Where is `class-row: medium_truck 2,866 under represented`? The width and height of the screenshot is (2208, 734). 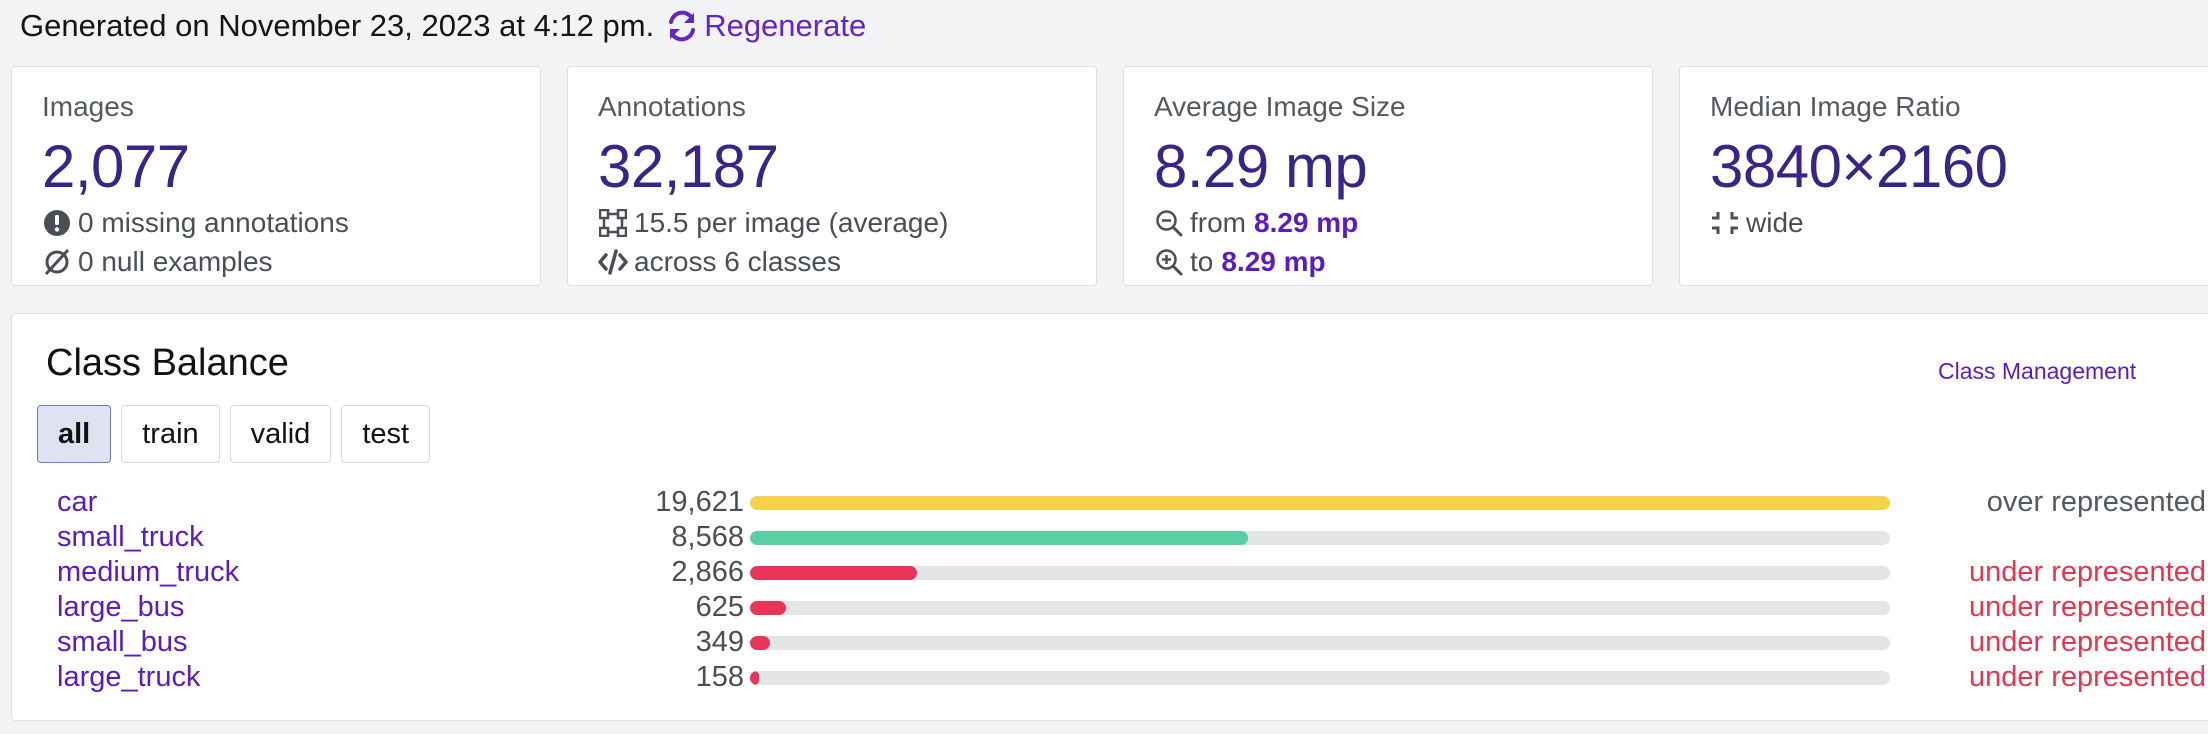
class-row: medium_truck 2,866 under represented is located at coordinates (1110, 572).